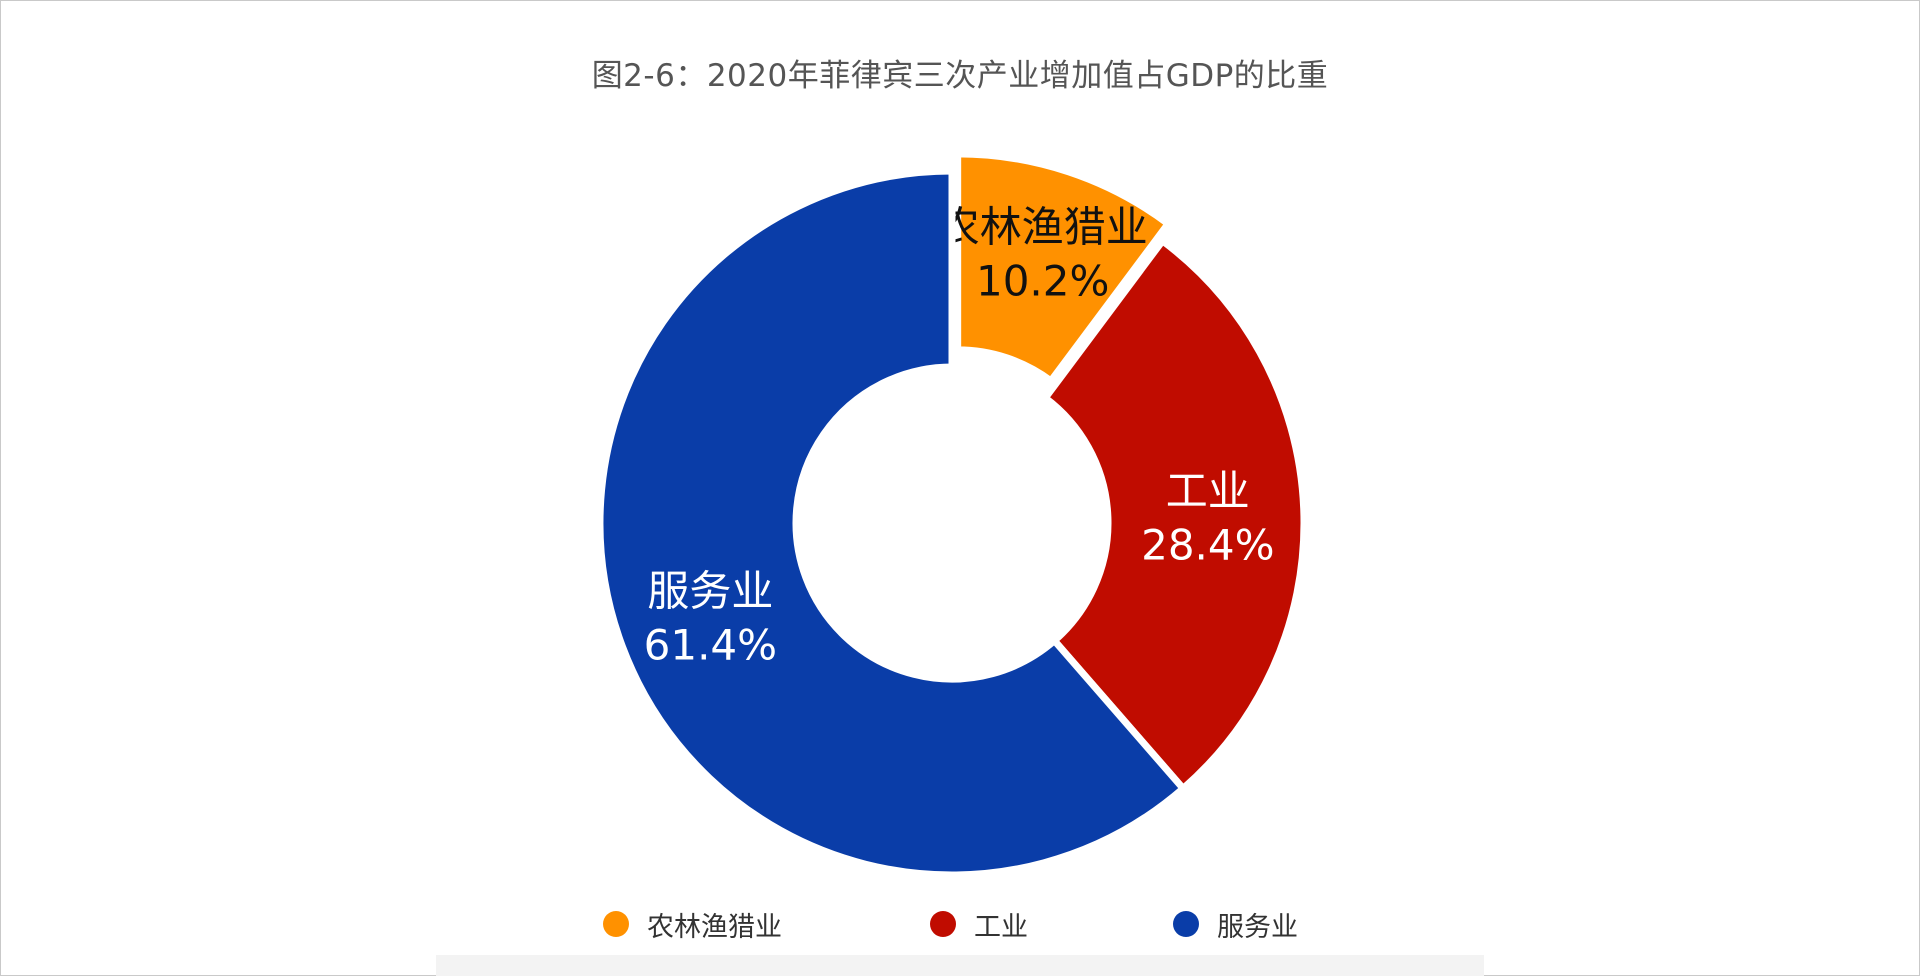  I want to click on legend-label-industry: 工业, so click(1001, 927).